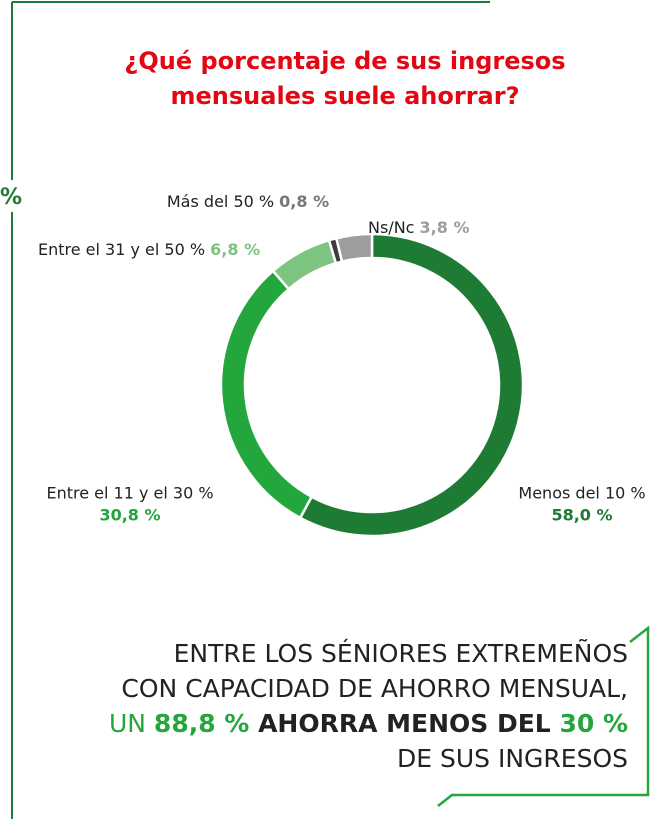 The width and height of the screenshot is (671, 819). I want to click on title: ¿Qué porcentaje de sus ingresos, so click(344, 61).